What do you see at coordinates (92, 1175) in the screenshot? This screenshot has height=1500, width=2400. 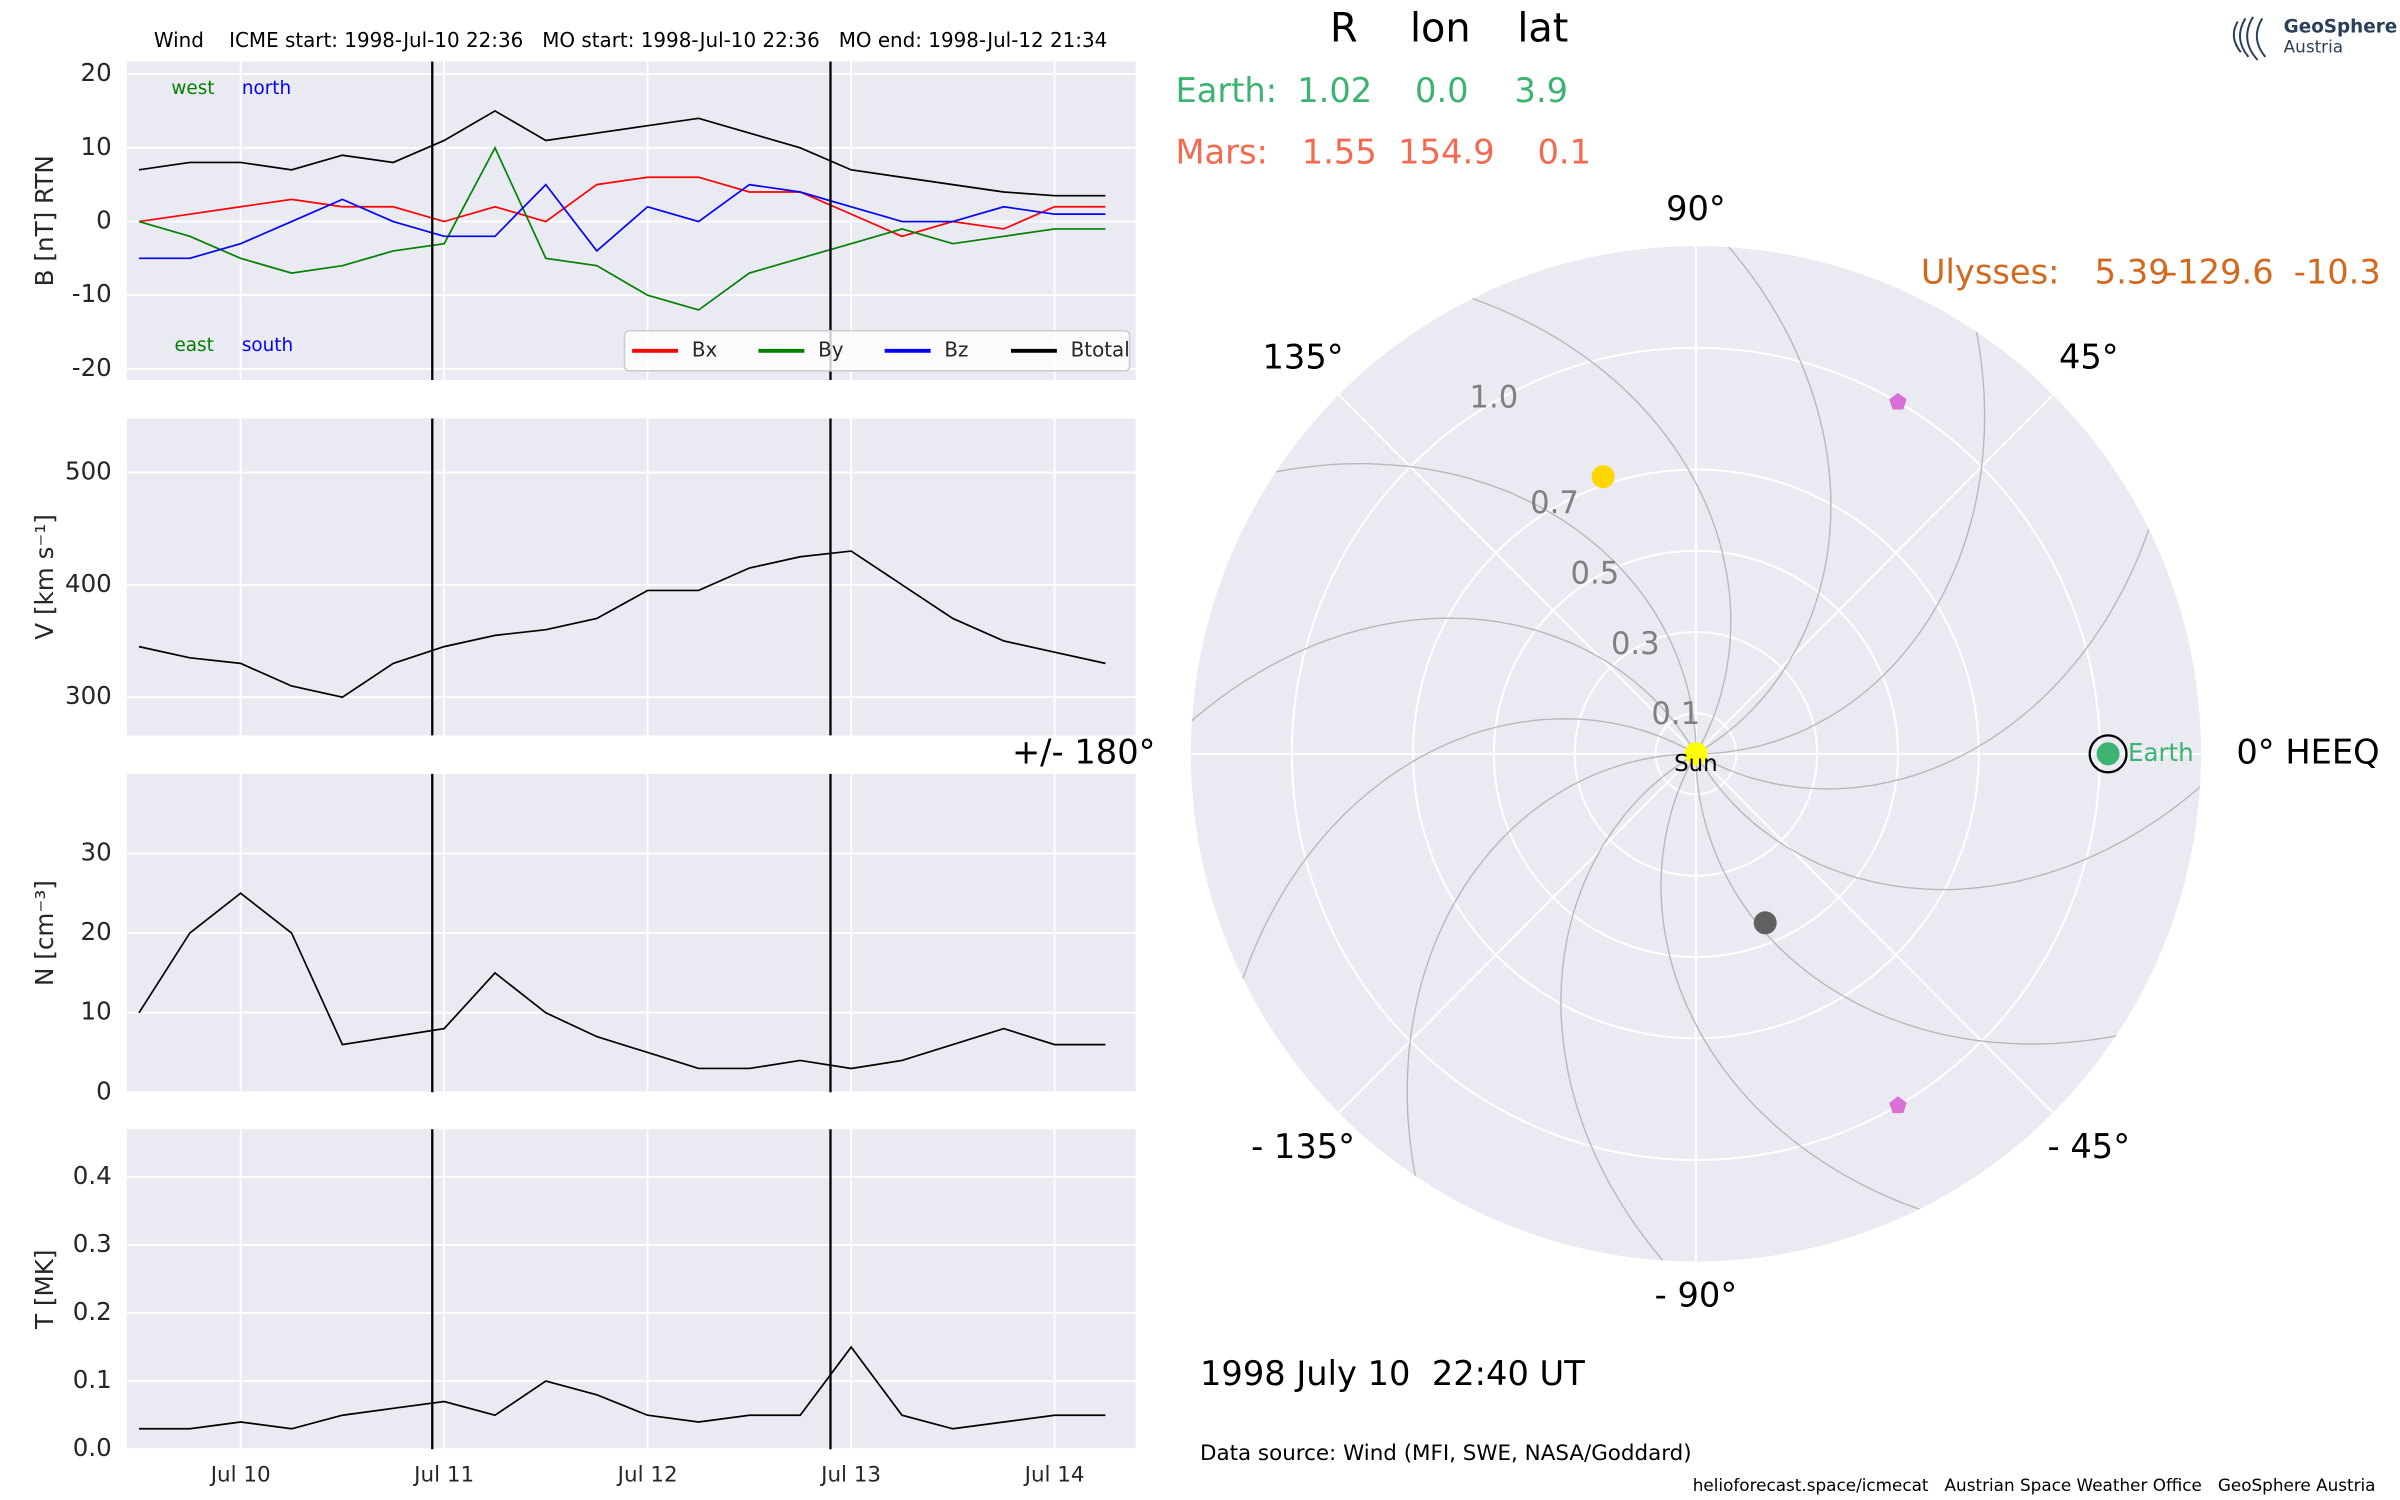 I see `y-tick-label: 0.4` at bounding box center [92, 1175].